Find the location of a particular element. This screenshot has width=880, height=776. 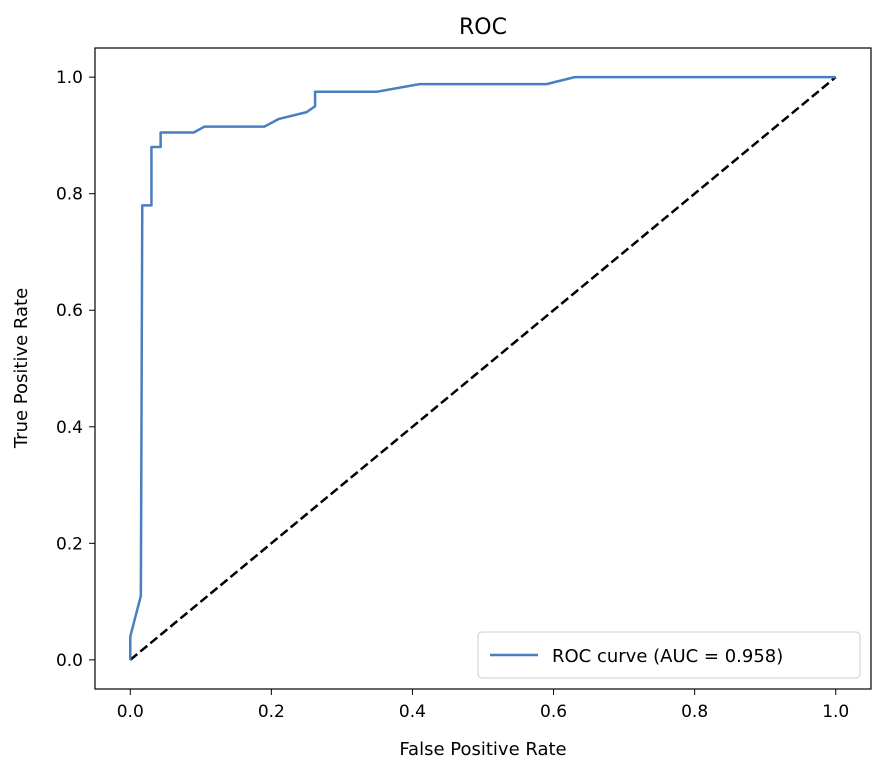

x-tick-label: 0.6 is located at coordinates (553, 712).